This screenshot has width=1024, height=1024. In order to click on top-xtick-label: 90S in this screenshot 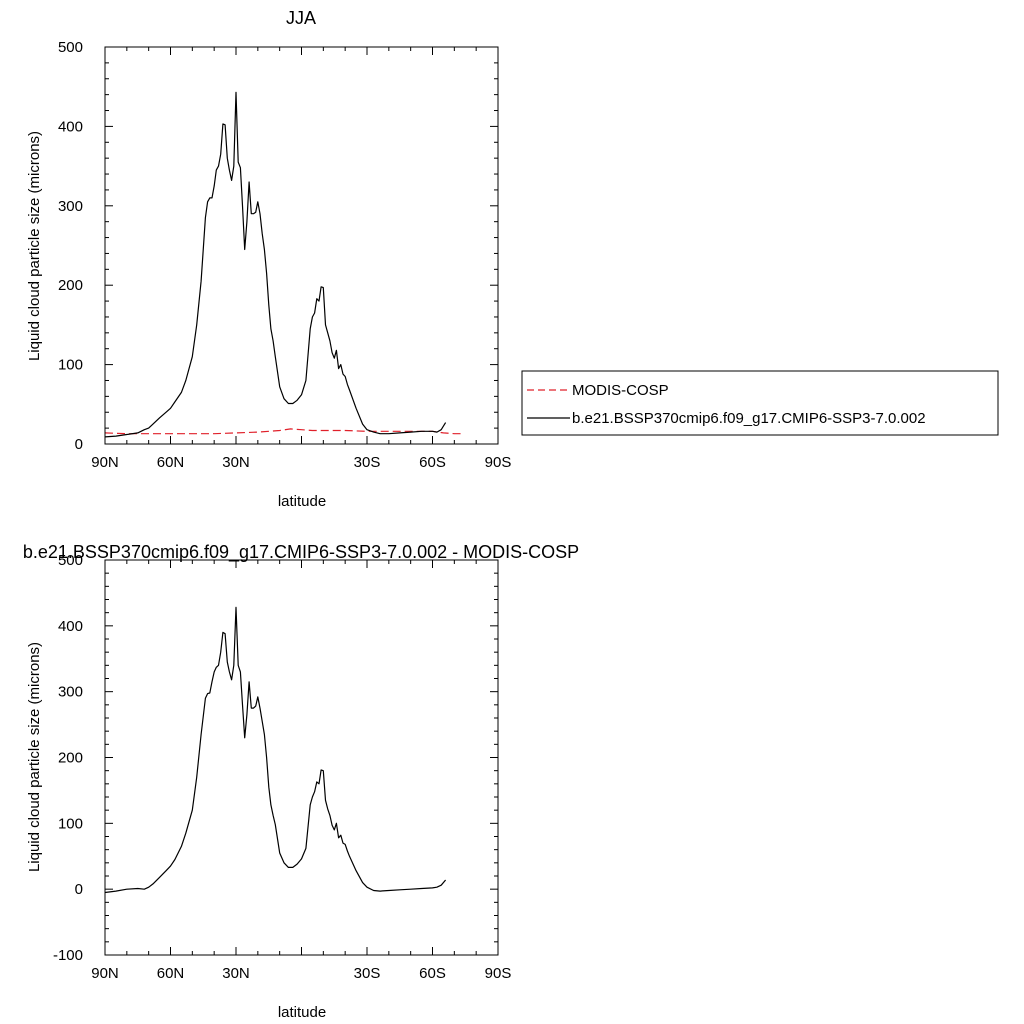, I will do `click(498, 462)`.